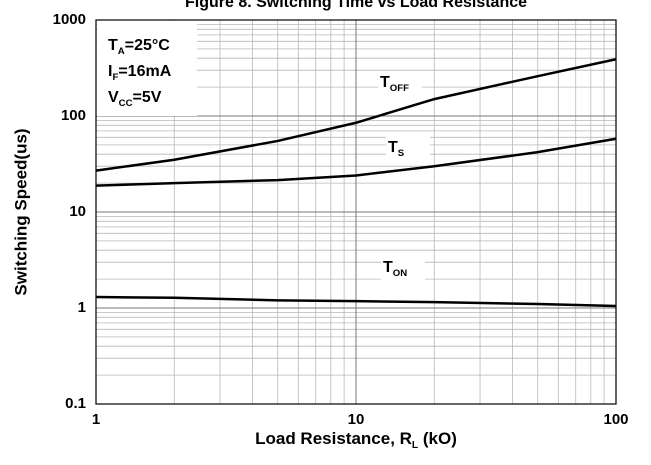 Image resolution: width=651 pixels, height=465 pixels. I want to click on annotation: TA=25°C, so click(139, 46).